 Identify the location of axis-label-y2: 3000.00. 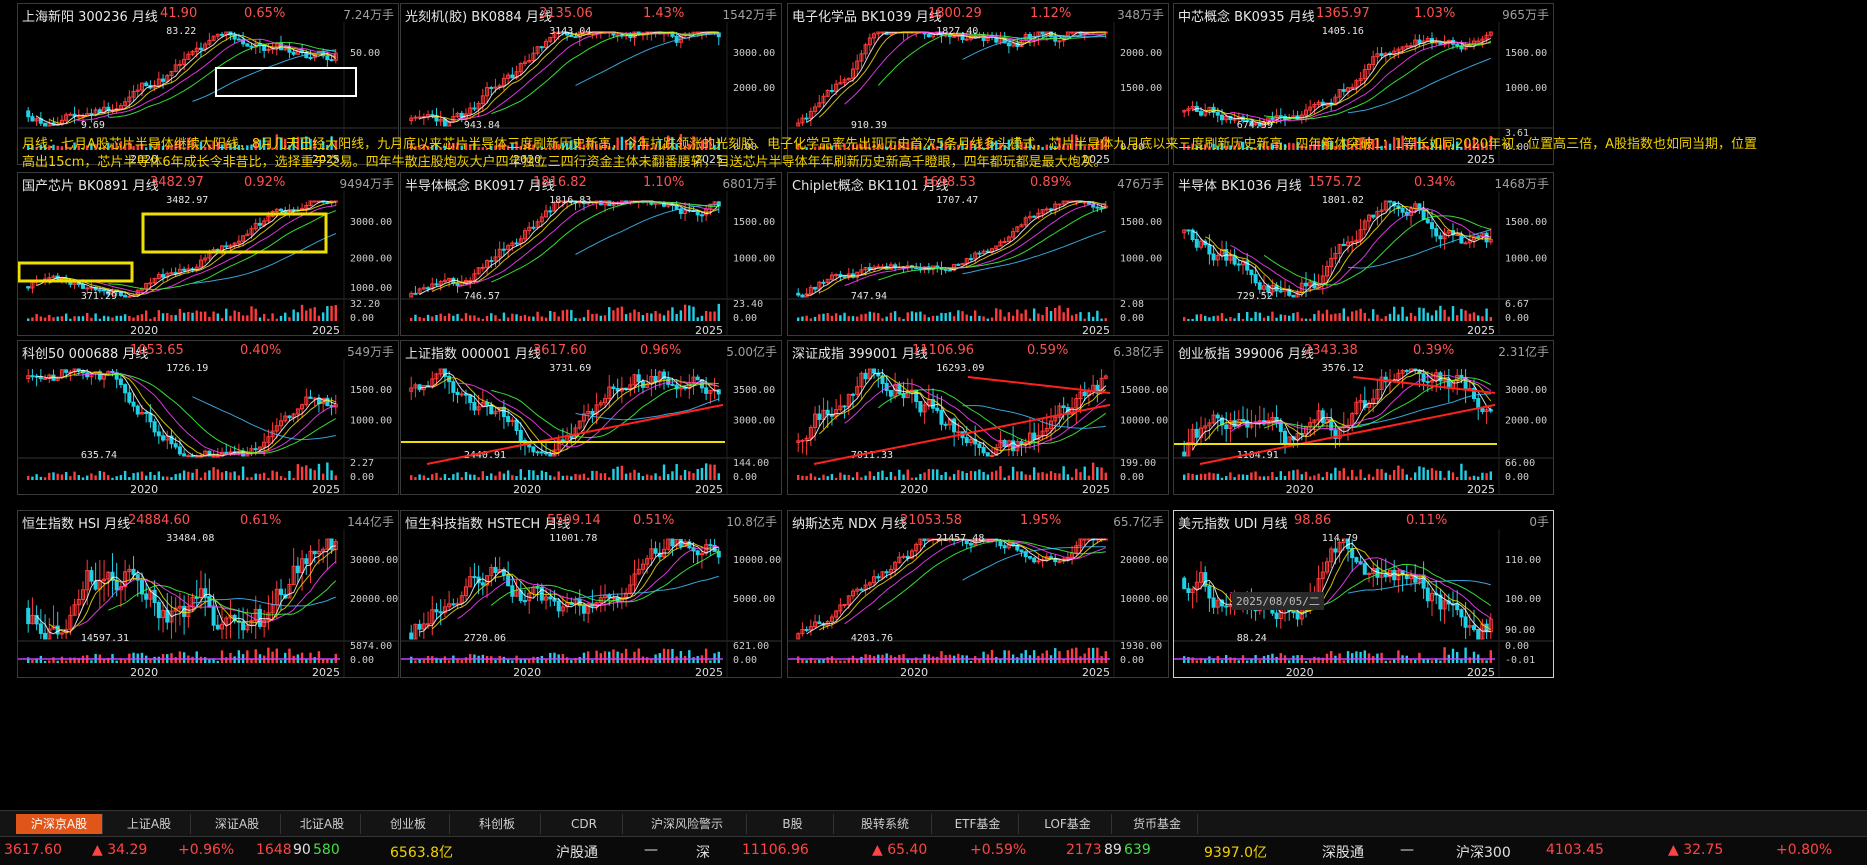
(754, 420).